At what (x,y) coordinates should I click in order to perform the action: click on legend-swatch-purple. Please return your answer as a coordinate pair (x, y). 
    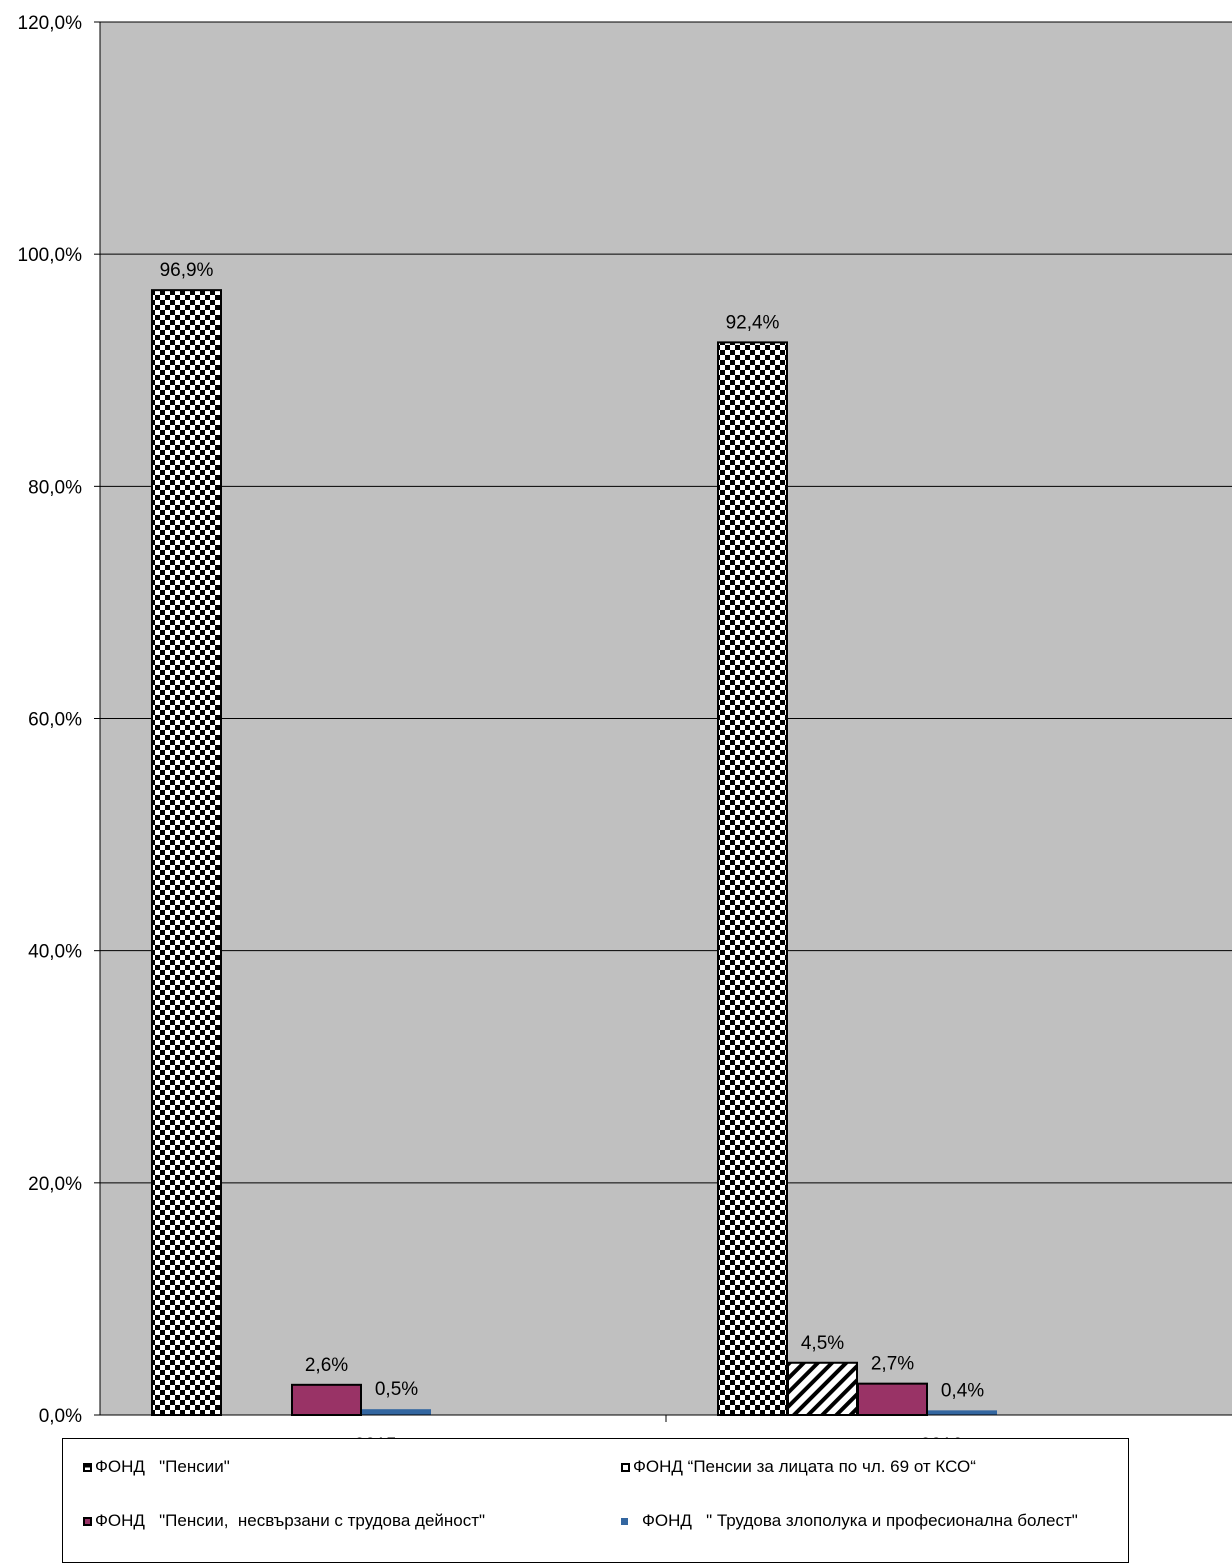
    Looking at the image, I should click on (87, 1521).